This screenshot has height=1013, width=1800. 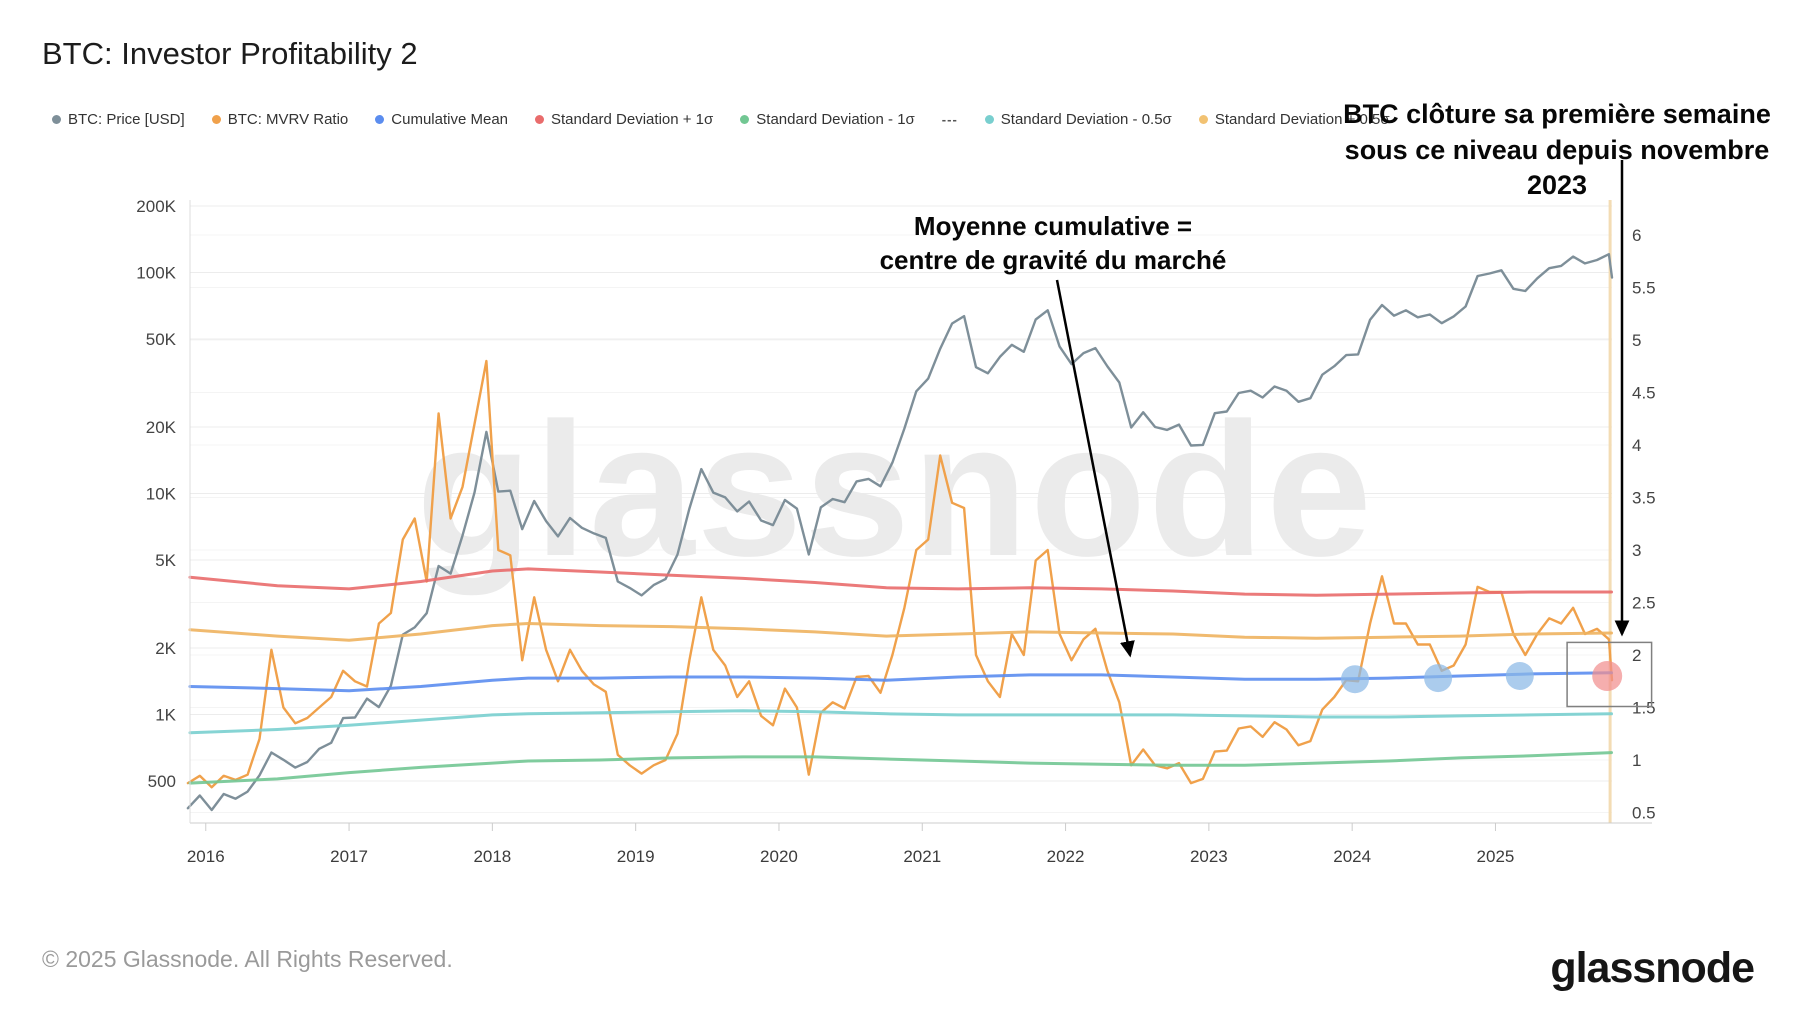 I want to click on highlight-box, so click(x=1609, y=674).